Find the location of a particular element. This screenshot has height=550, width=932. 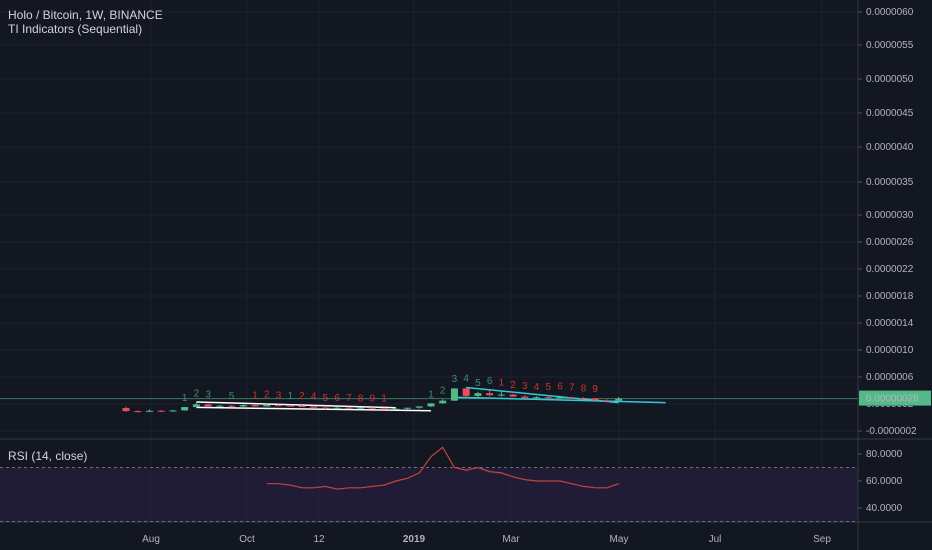

x-tick-label: 2019 is located at coordinates (414, 539).